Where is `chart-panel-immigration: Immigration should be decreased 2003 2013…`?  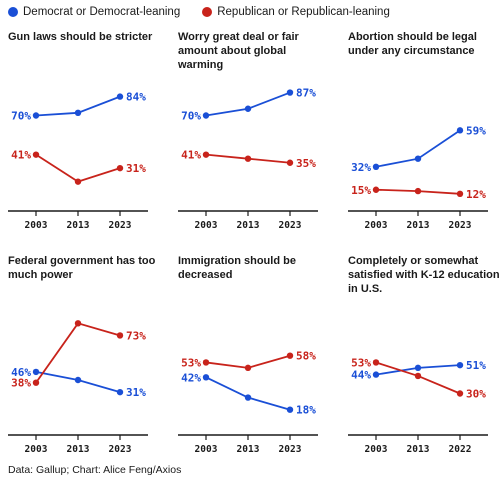 chart-panel-immigration: Immigration should be decreased 2003 2013… is located at coordinates (258, 361).